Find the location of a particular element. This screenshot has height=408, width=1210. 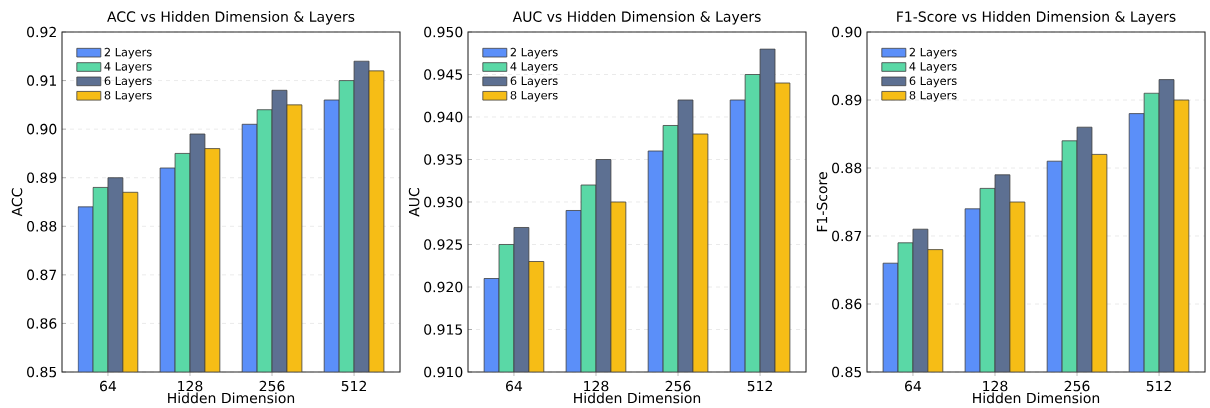

chart-title: F1-Score vs Hidden Dimension & Layers is located at coordinates (1036, 18).